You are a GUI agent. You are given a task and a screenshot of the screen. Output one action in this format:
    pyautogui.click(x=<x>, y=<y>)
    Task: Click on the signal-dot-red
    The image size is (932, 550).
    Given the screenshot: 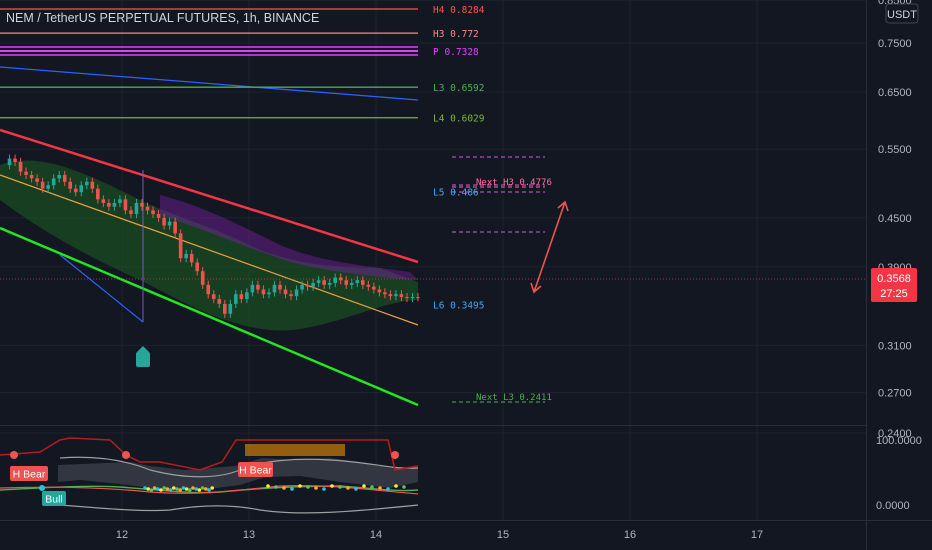 What is the action you would take?
    pyautogui.click(x=395, y=455)
    